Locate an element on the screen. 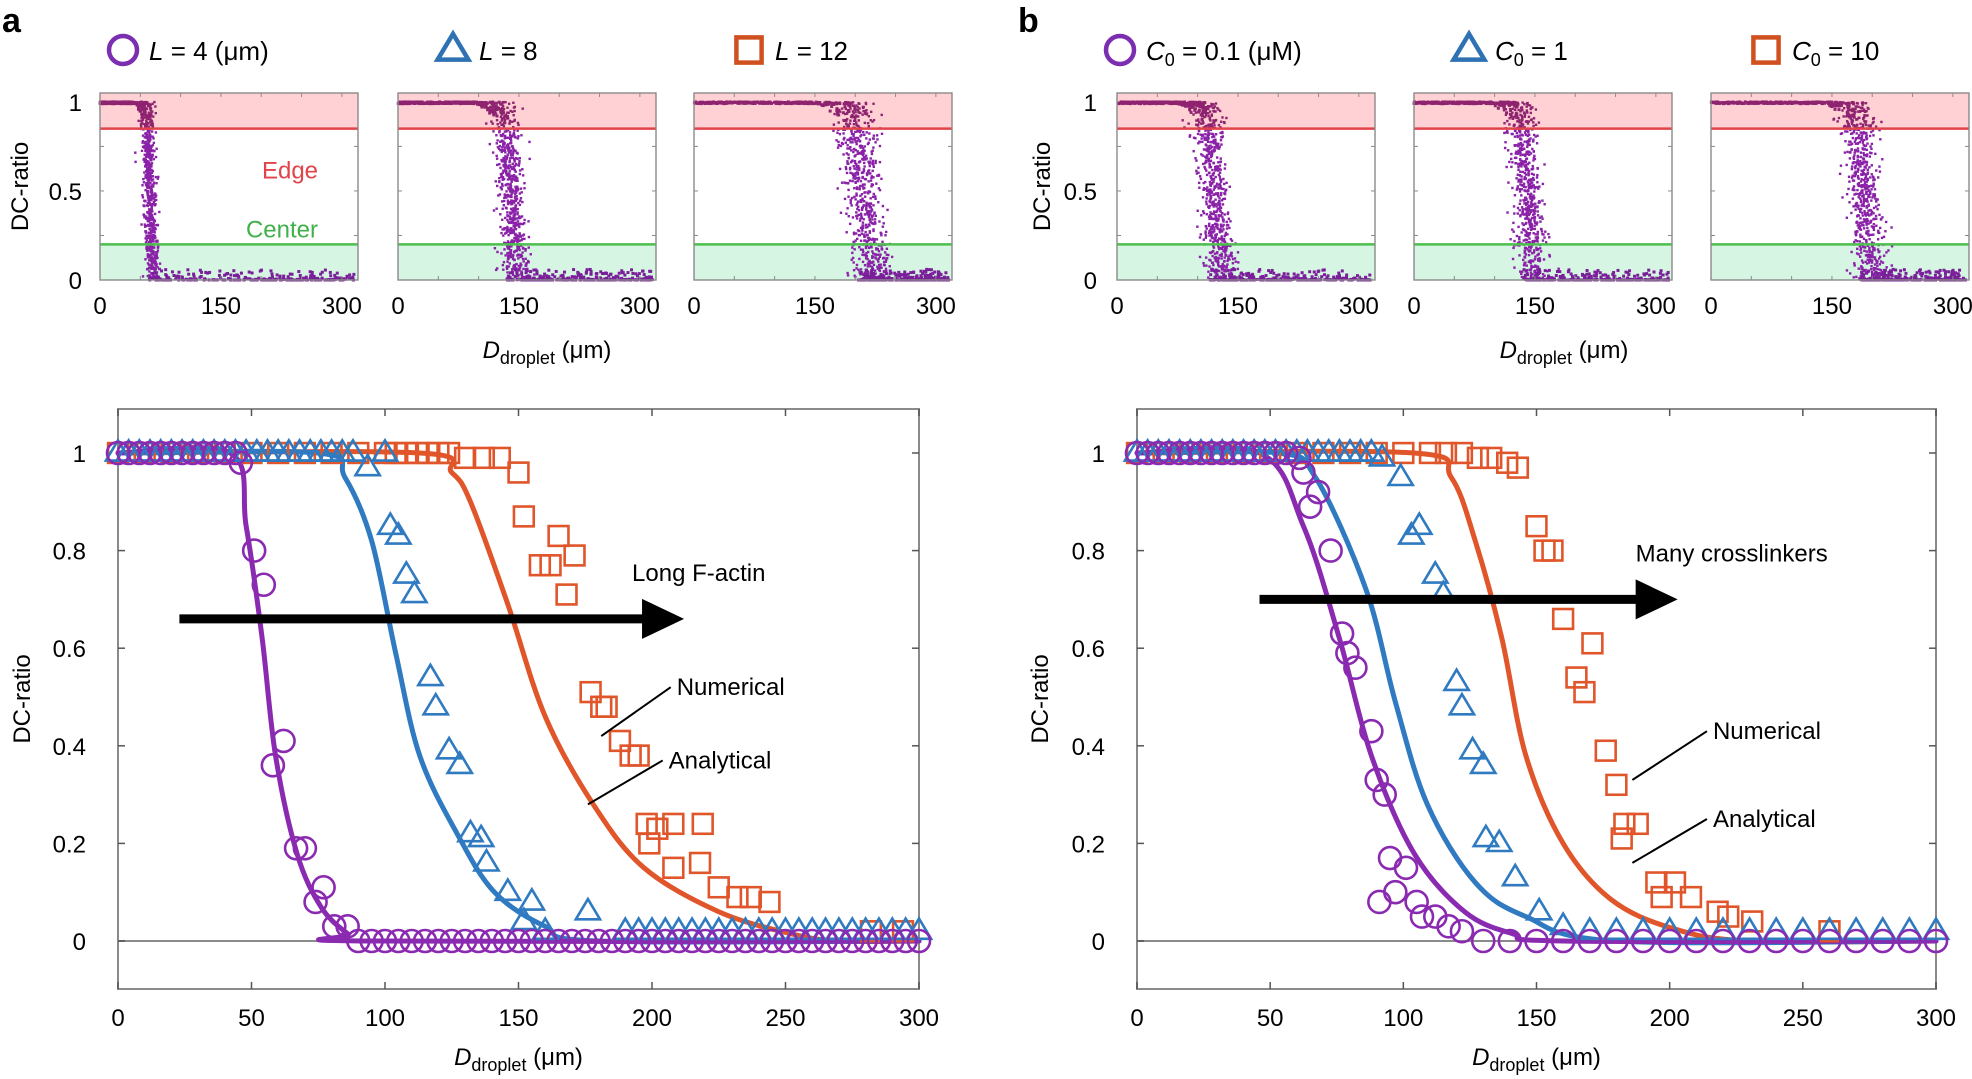 The width and height of the screenshot is (1972, 1079). x-tick-label: 150 is located at coordinates (1238, 306).